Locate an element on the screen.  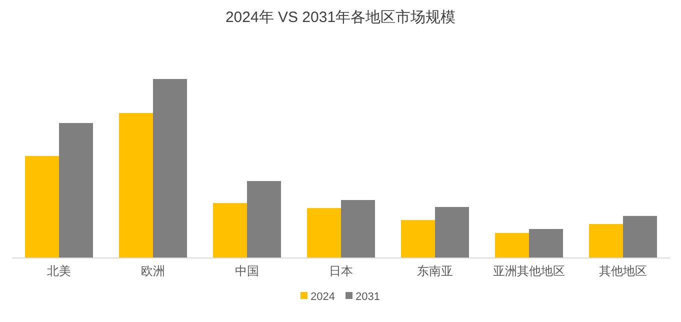
x-tick-label: 亚洲其他地区 is located at coordinates (529, 271).